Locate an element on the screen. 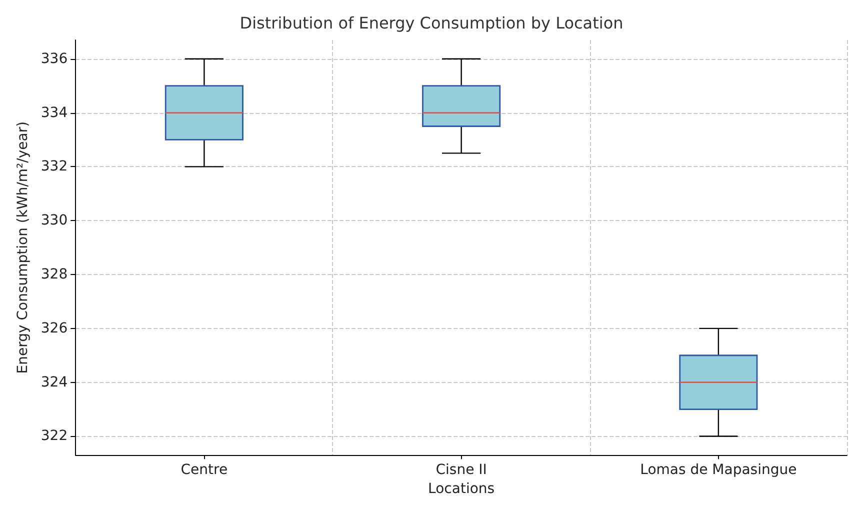 This screenshot has width=863, height=509. x-tick-label: Centre is located at coordinates (204, 470).